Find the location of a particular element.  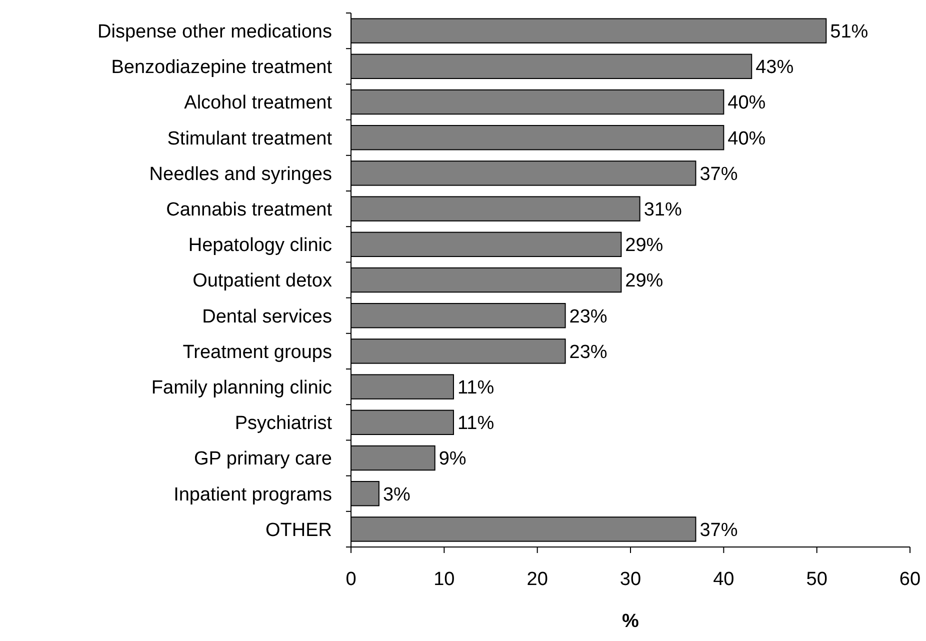

x-tick-label: 60 is located at coordinates (910, 579).